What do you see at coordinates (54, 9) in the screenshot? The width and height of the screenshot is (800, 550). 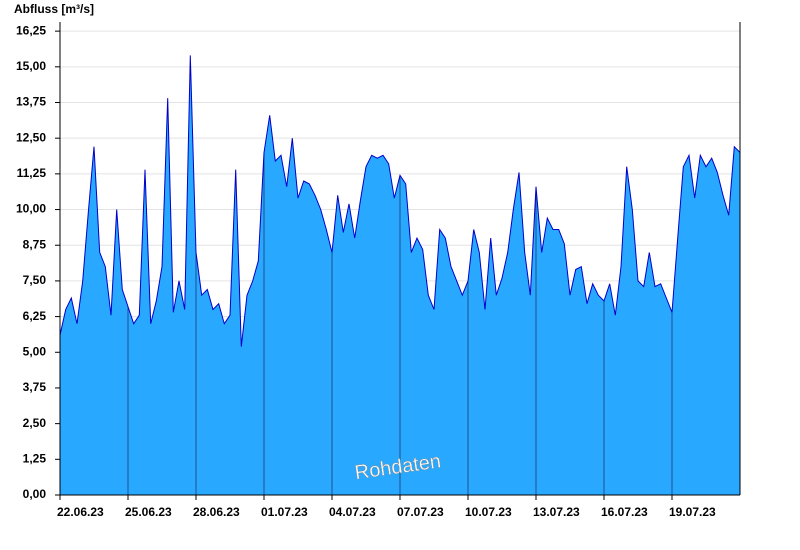 I see `y-axis-label: Abfluss [m³/s]` at bounding box center [54, 9].